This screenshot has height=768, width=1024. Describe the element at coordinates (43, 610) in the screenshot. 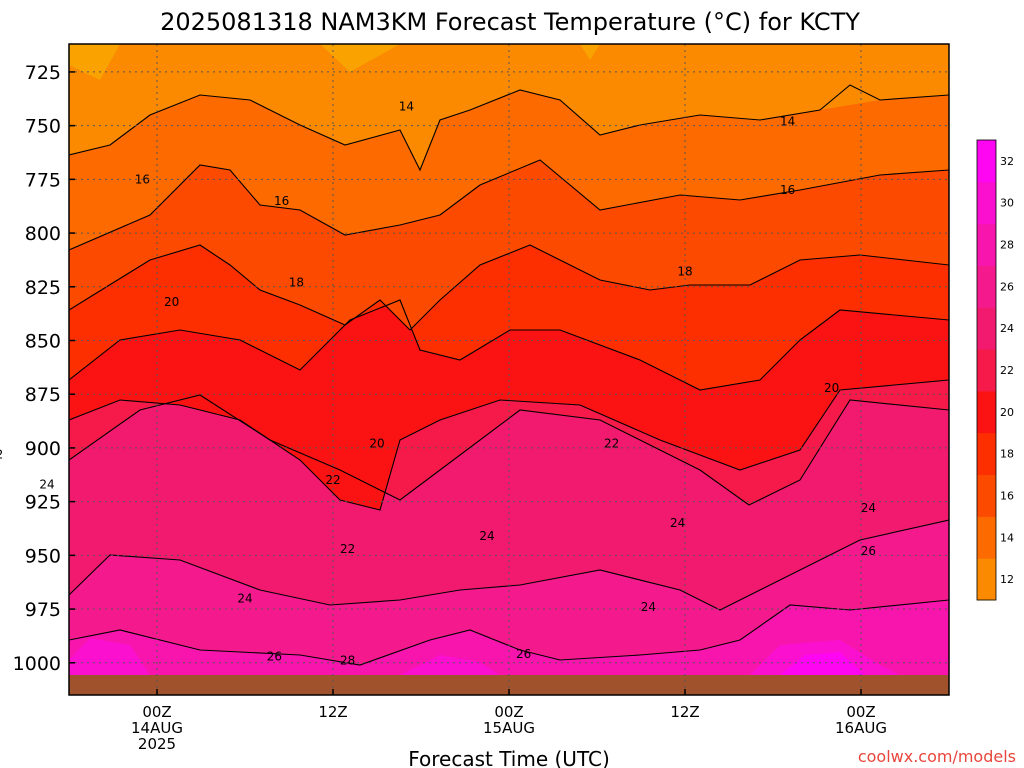

I see `y-tick-label: 975` at that location.